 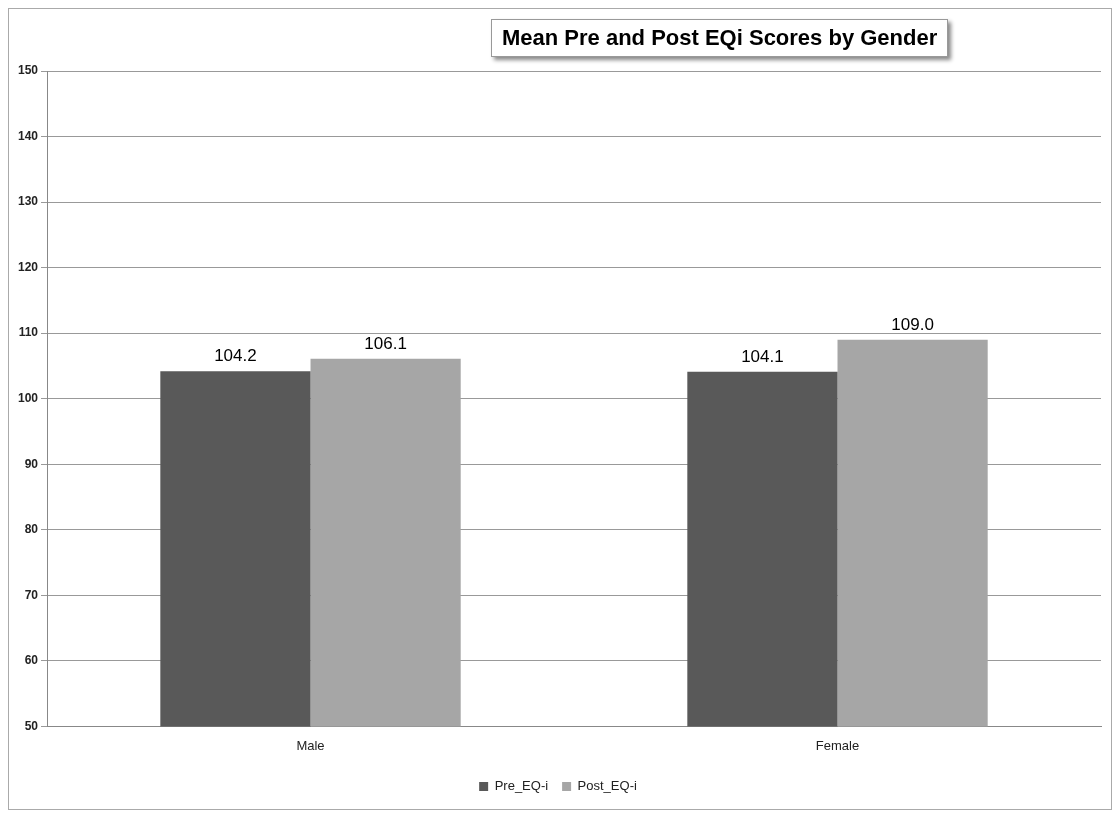 What do you see at coordinates (28, 201) in the screenshot?
I see `y-tick-label: 130` at bounding box center [28, 201].